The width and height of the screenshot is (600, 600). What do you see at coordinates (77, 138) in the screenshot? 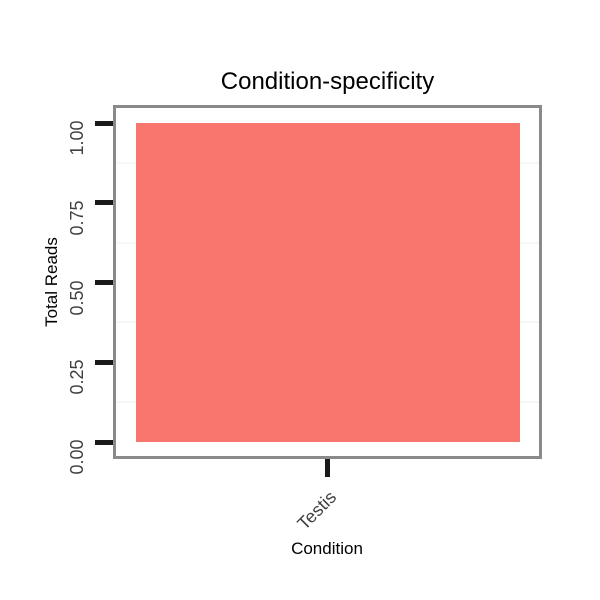
I see `y-tick-label: 1.00` at bounding box center [77, 138].